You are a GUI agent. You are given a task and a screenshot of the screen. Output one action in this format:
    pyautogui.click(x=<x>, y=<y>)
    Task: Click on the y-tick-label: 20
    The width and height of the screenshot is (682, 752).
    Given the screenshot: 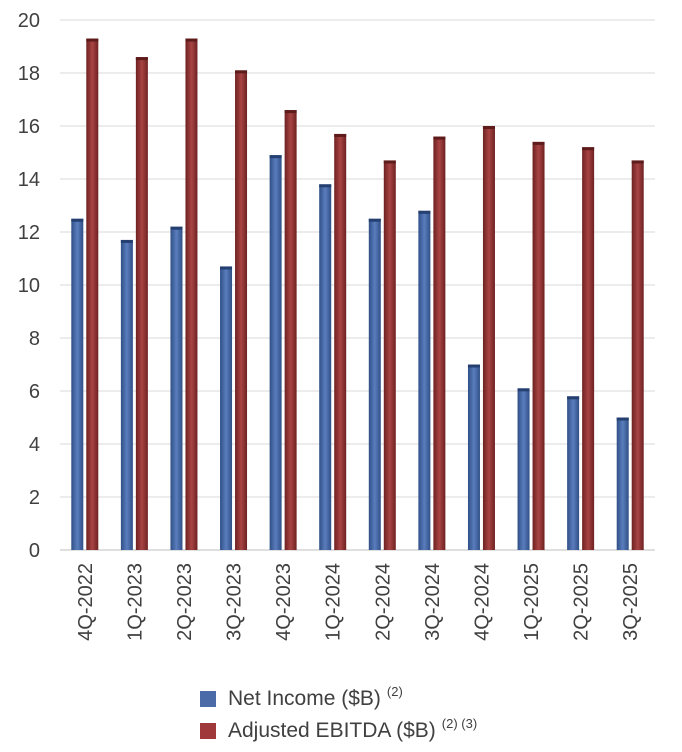 What is the action you would take?
    pyautogui.click(x=29, y=21)
    